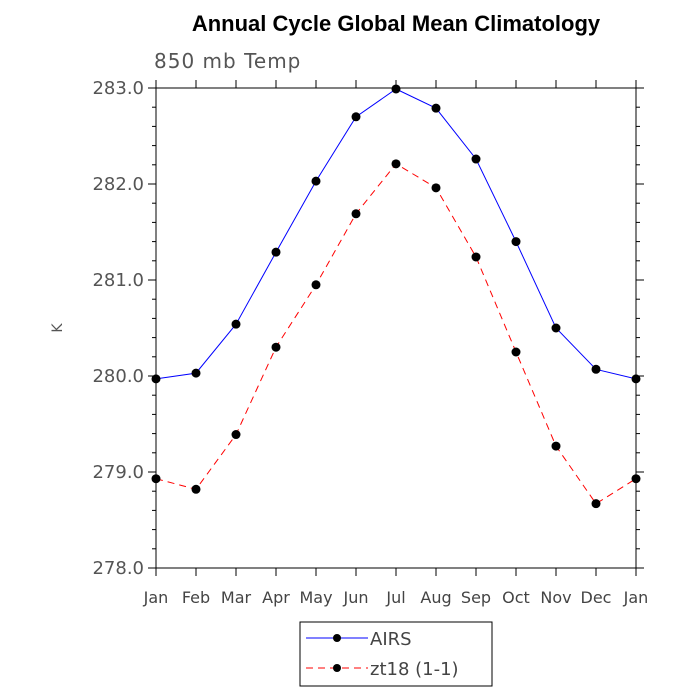 The image size is (700, 700). I want to click on x-tick-label: Jun, so click(356, 597).